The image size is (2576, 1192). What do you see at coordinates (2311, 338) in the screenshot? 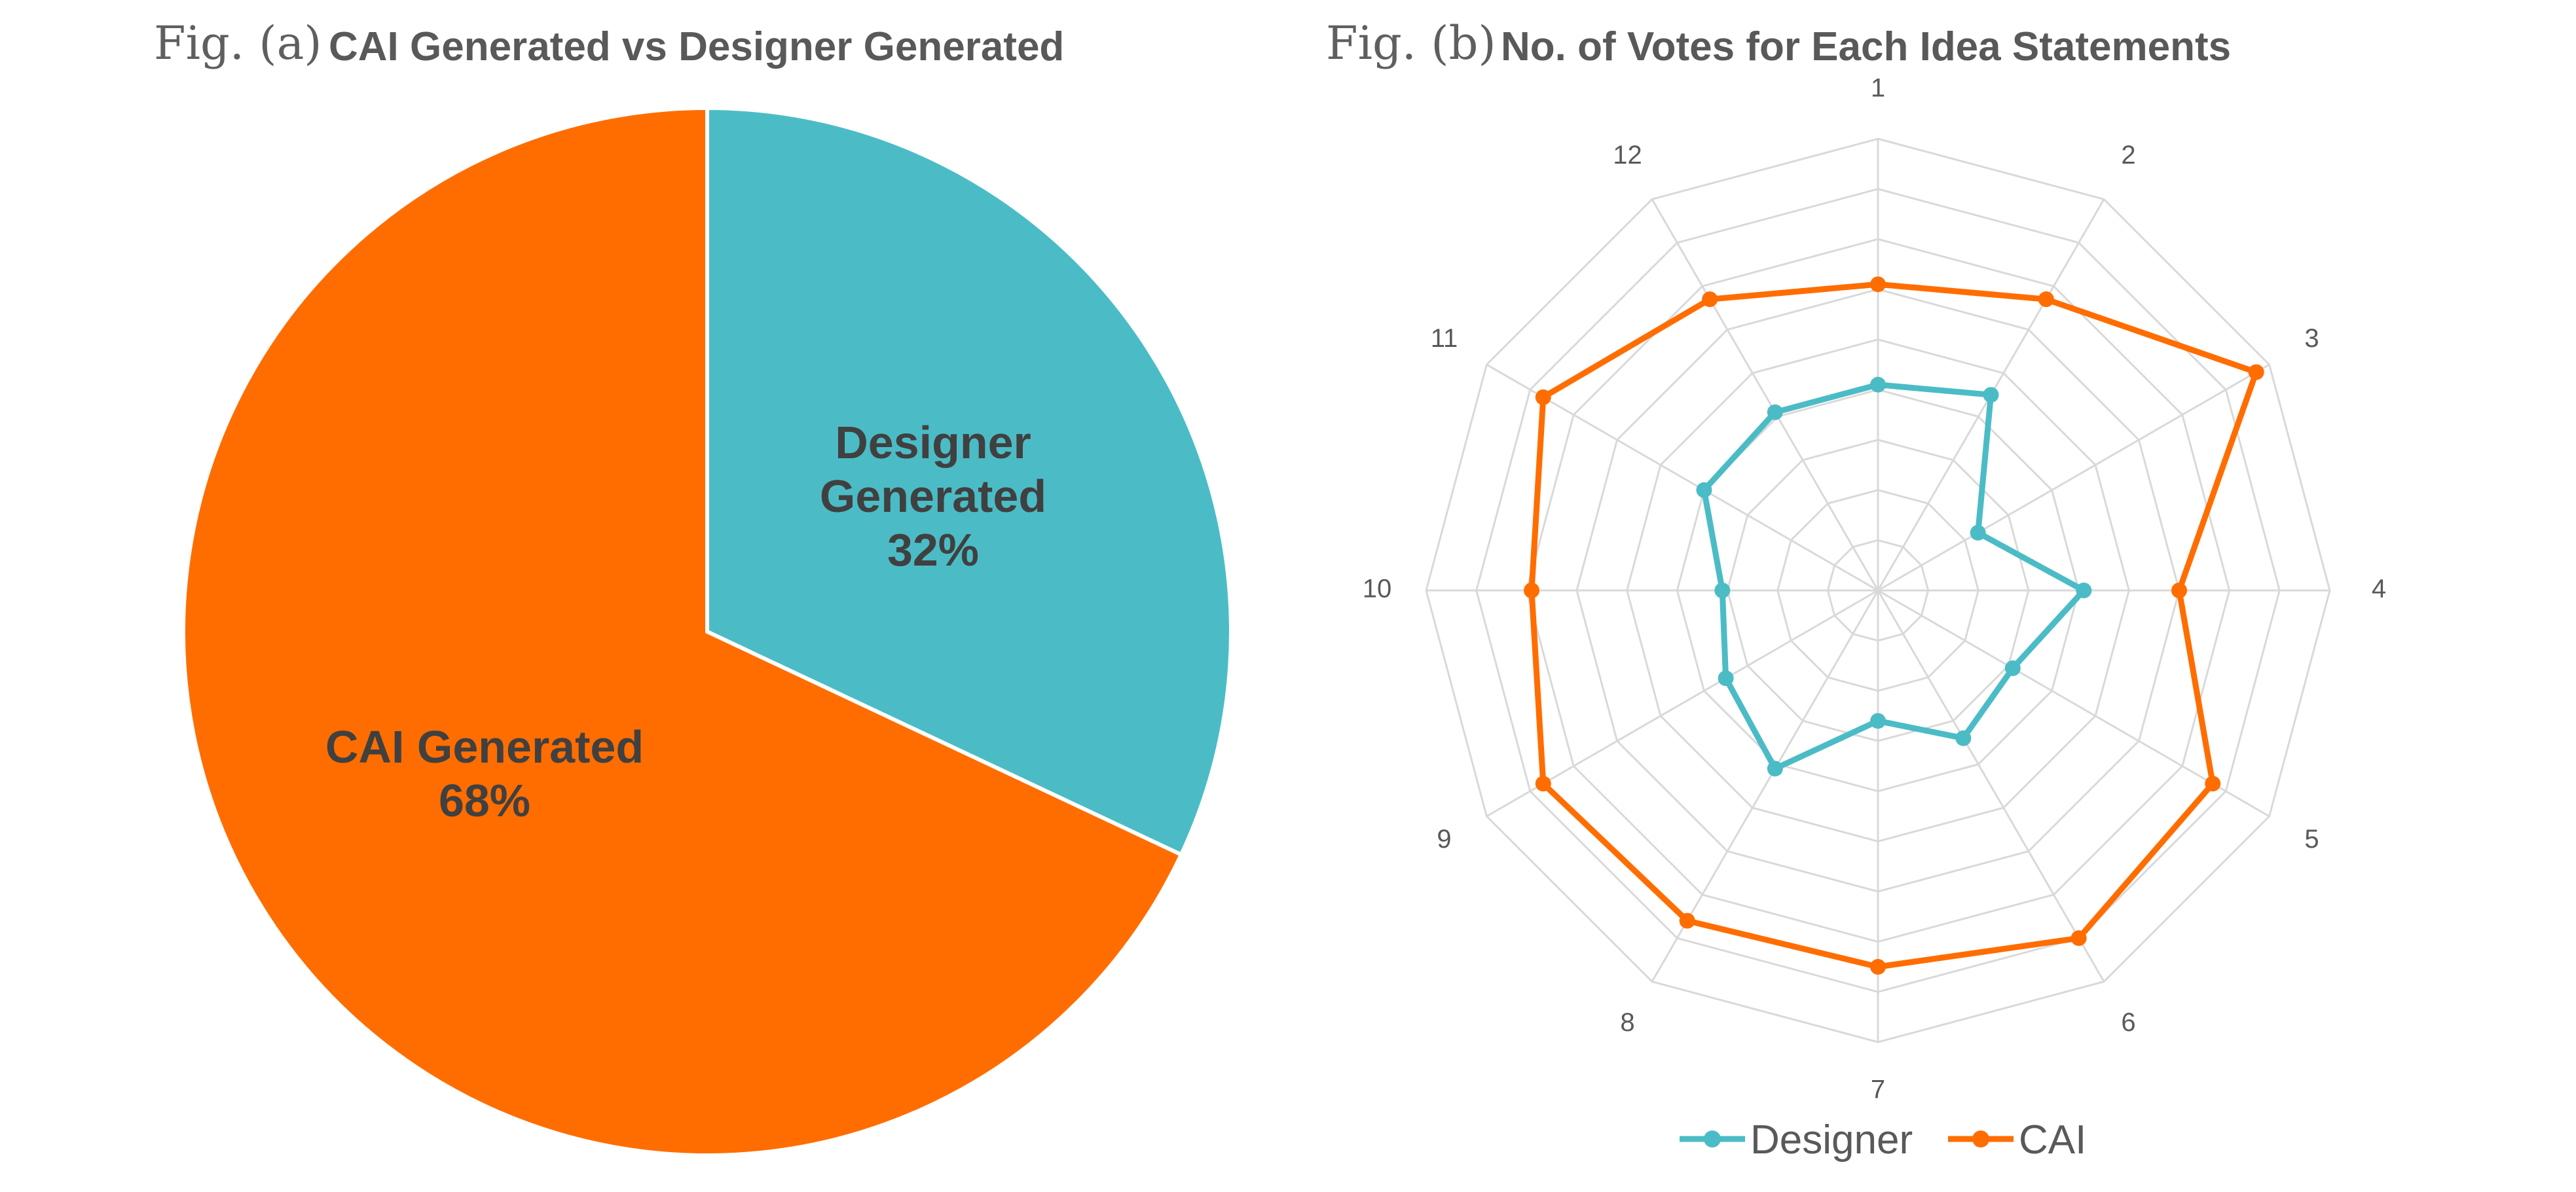
I see `radar-category-label: 3` at bounding box center [2311, 338].